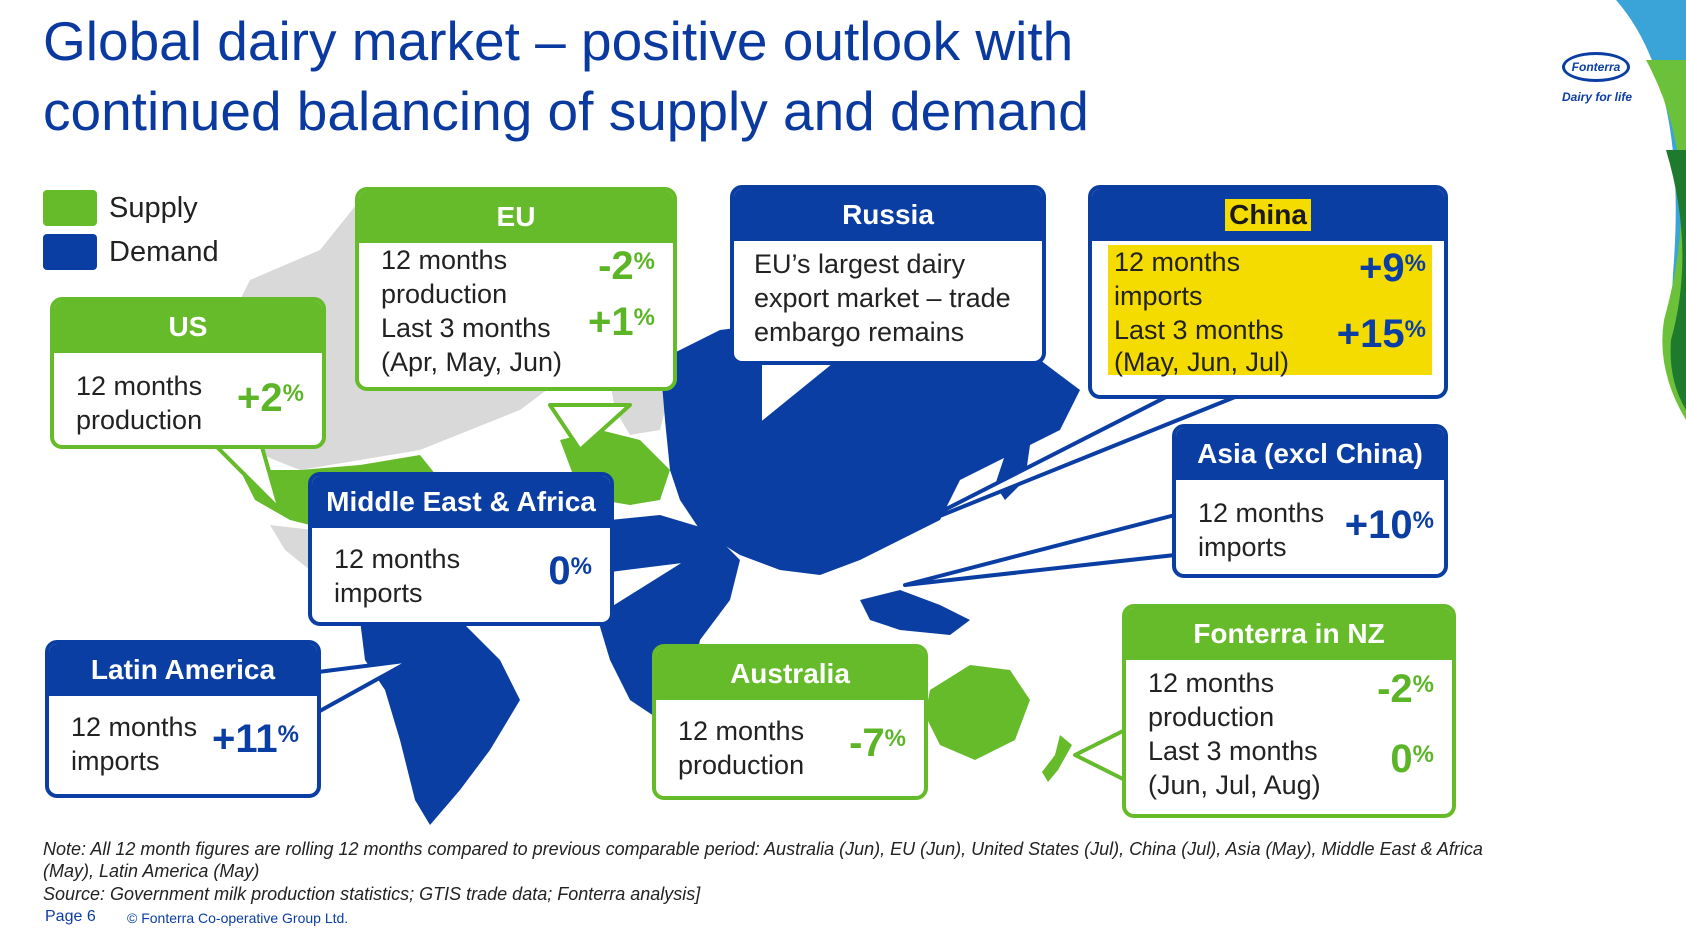 The height and width of the screenshot is (938, 1686). What do you see at coordinates (70, 208) in the screenshot?
I see `legend-supply-swatch` at bounding box center [70, 208].